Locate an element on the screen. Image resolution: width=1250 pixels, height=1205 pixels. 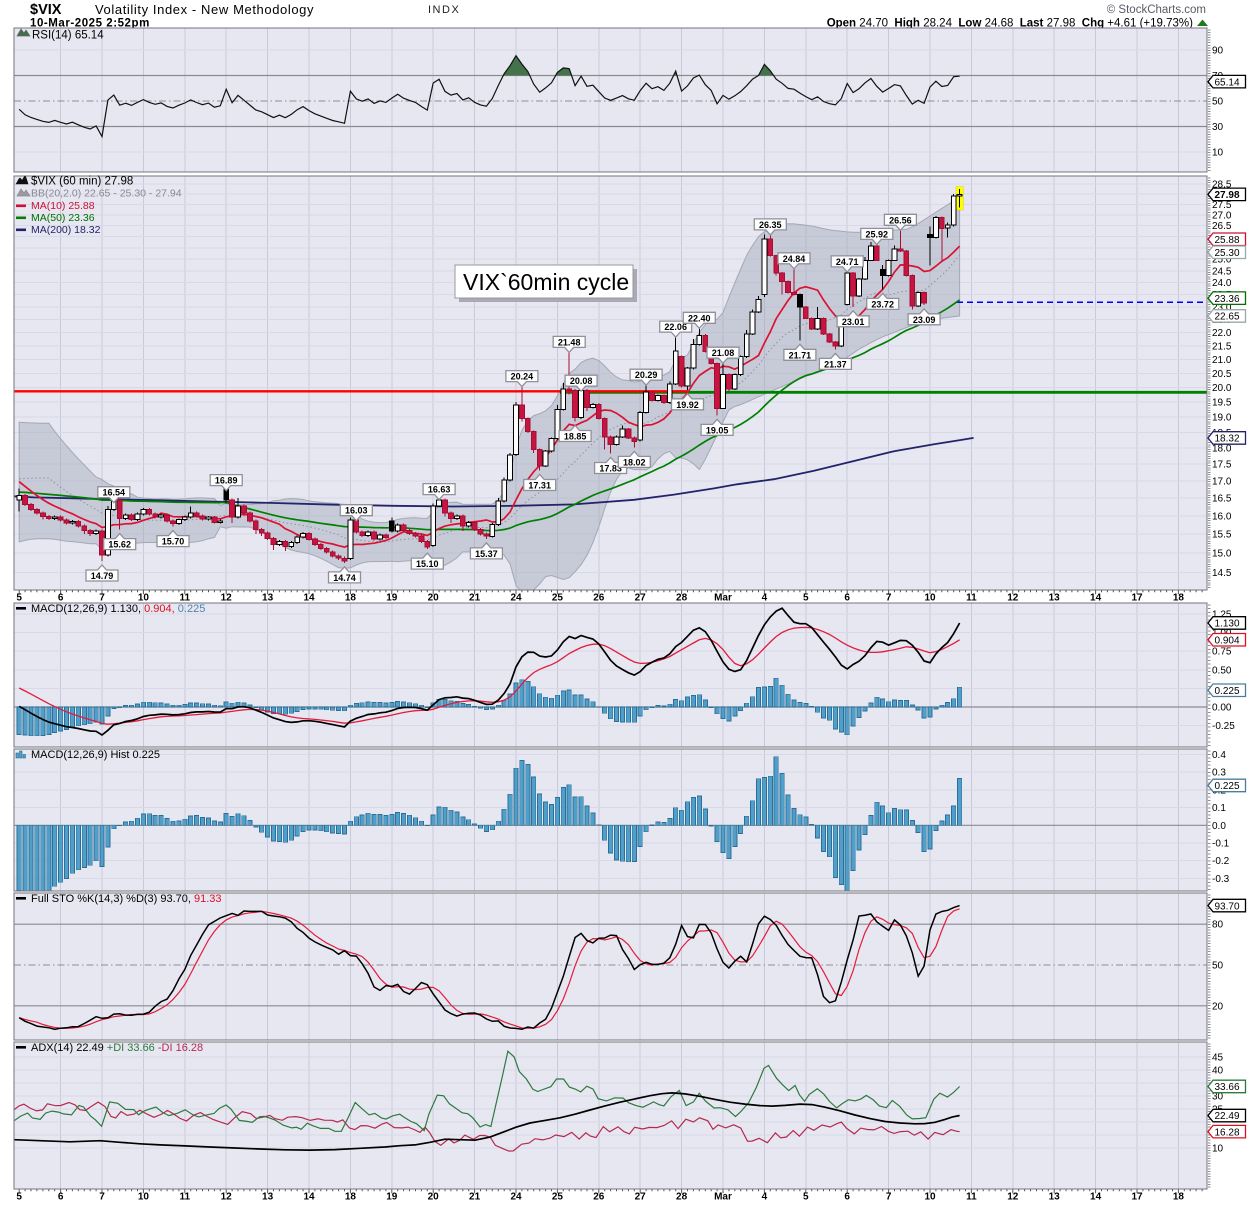
svg-text: MA(10) 25.88 is located at coordinates (63, 206).